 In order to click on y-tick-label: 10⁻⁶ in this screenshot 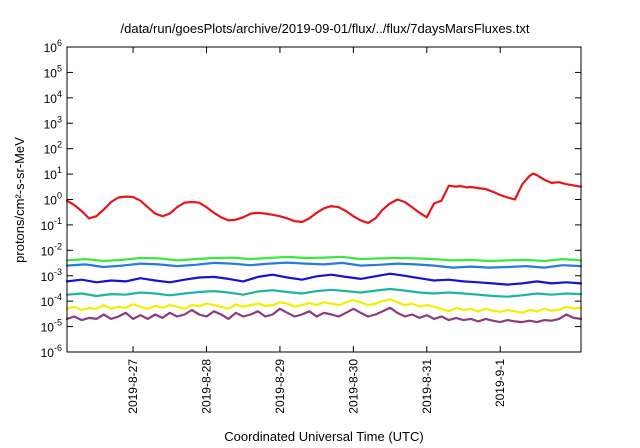, I will do `click(51, 351)`.